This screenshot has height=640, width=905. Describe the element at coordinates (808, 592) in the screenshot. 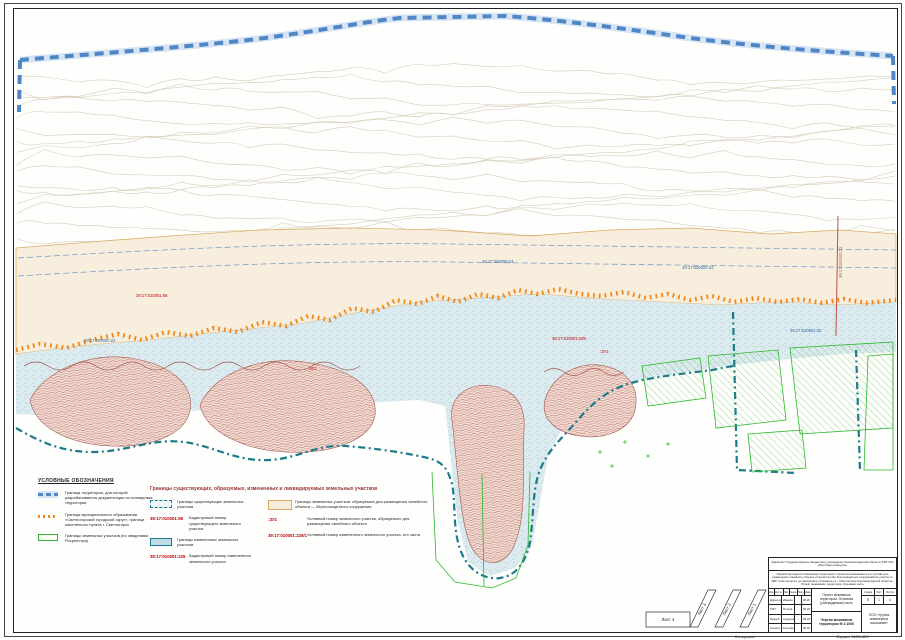

I see `header-cell: Дата` at that location.